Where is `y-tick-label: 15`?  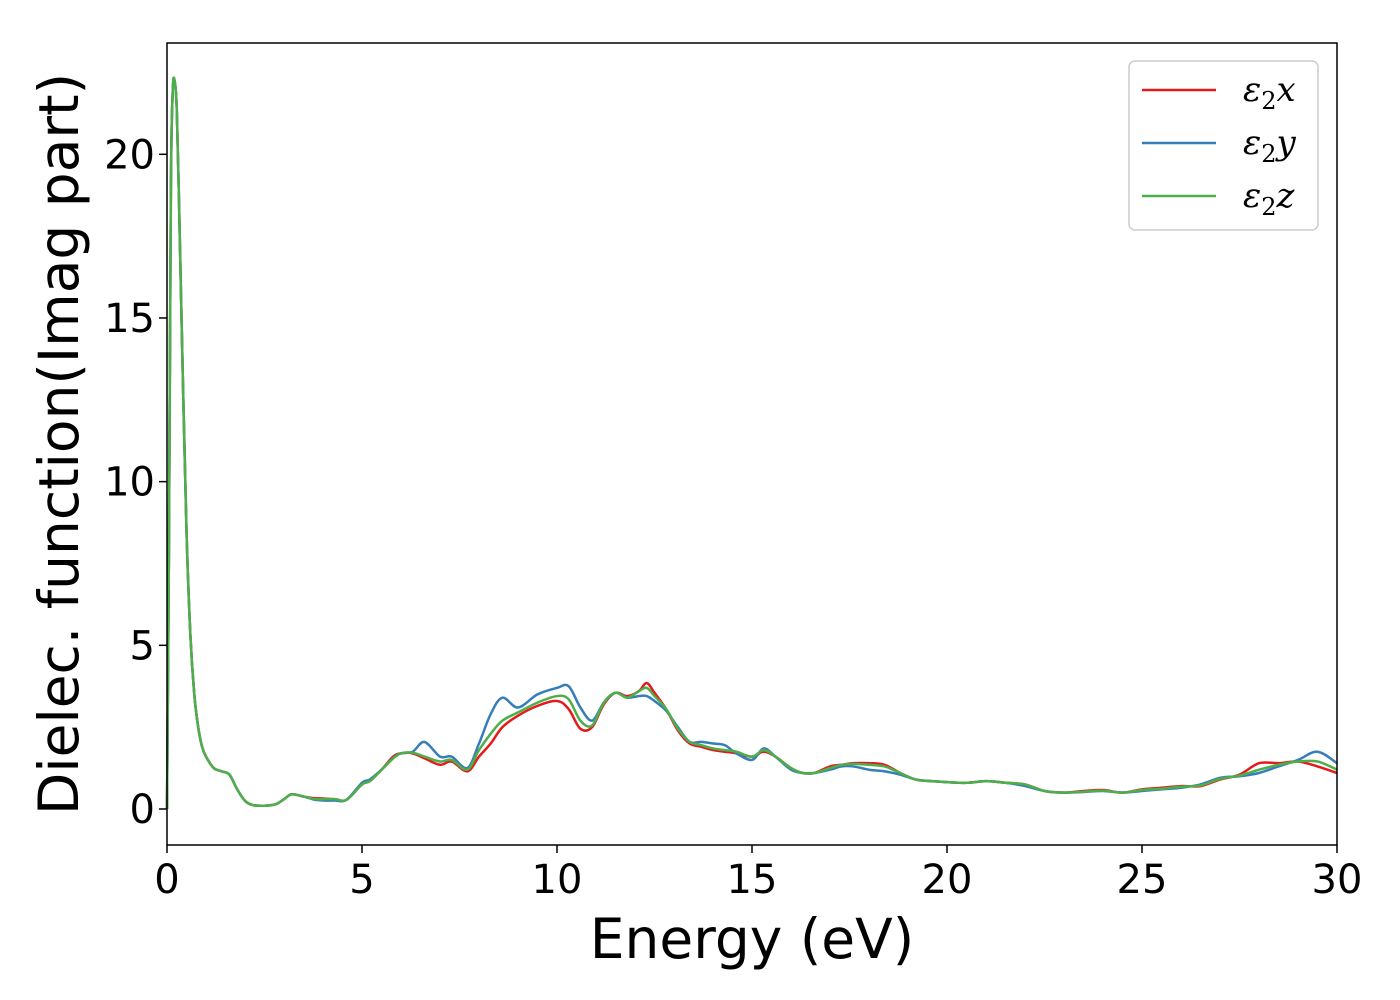
y-tick-label: 15 is located at coordinates (129, 319).